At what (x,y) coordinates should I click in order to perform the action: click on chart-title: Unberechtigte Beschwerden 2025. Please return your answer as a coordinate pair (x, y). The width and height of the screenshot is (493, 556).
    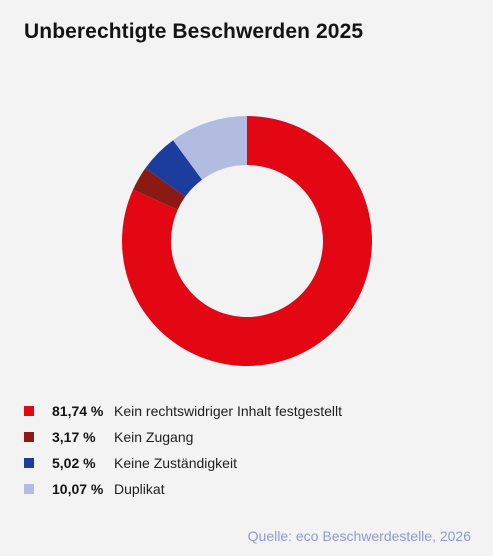
    Looking at the image, I should click on (194, 31).